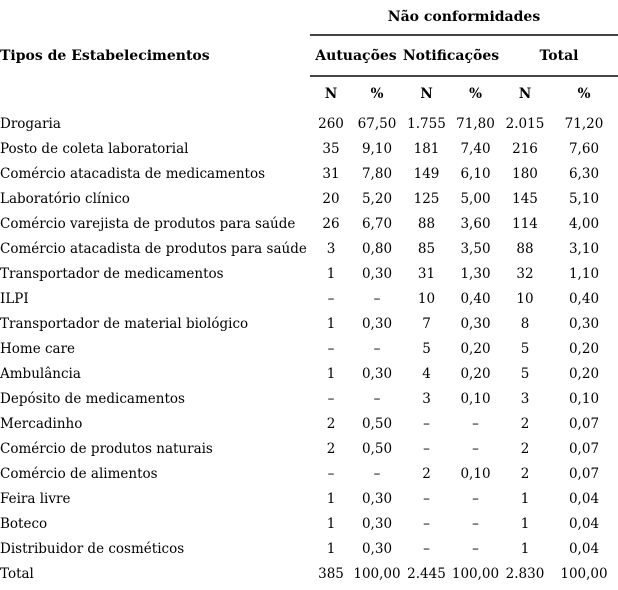 This screenshot has width=618, height=590. Describe the element at coordinates (426, 273) in the screenshot. I see `cell-n-notificacoes: 31` at that location.